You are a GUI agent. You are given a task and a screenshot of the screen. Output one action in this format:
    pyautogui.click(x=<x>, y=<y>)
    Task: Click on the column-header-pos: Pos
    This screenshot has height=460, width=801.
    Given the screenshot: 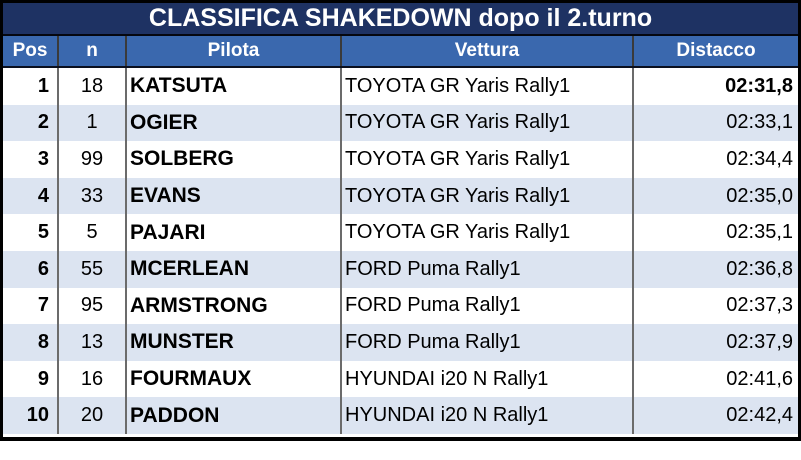 What is the action you would take?
    pyautogui.click(x=30, y=50)
    